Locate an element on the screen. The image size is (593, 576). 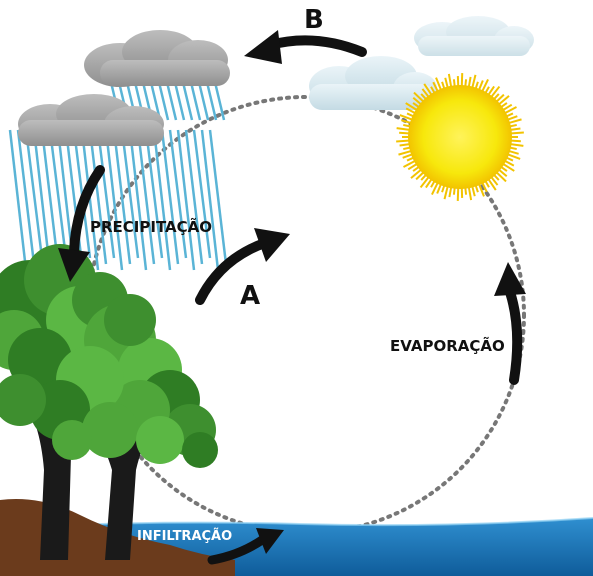
arrow-b is located at coordinates (305, 47).